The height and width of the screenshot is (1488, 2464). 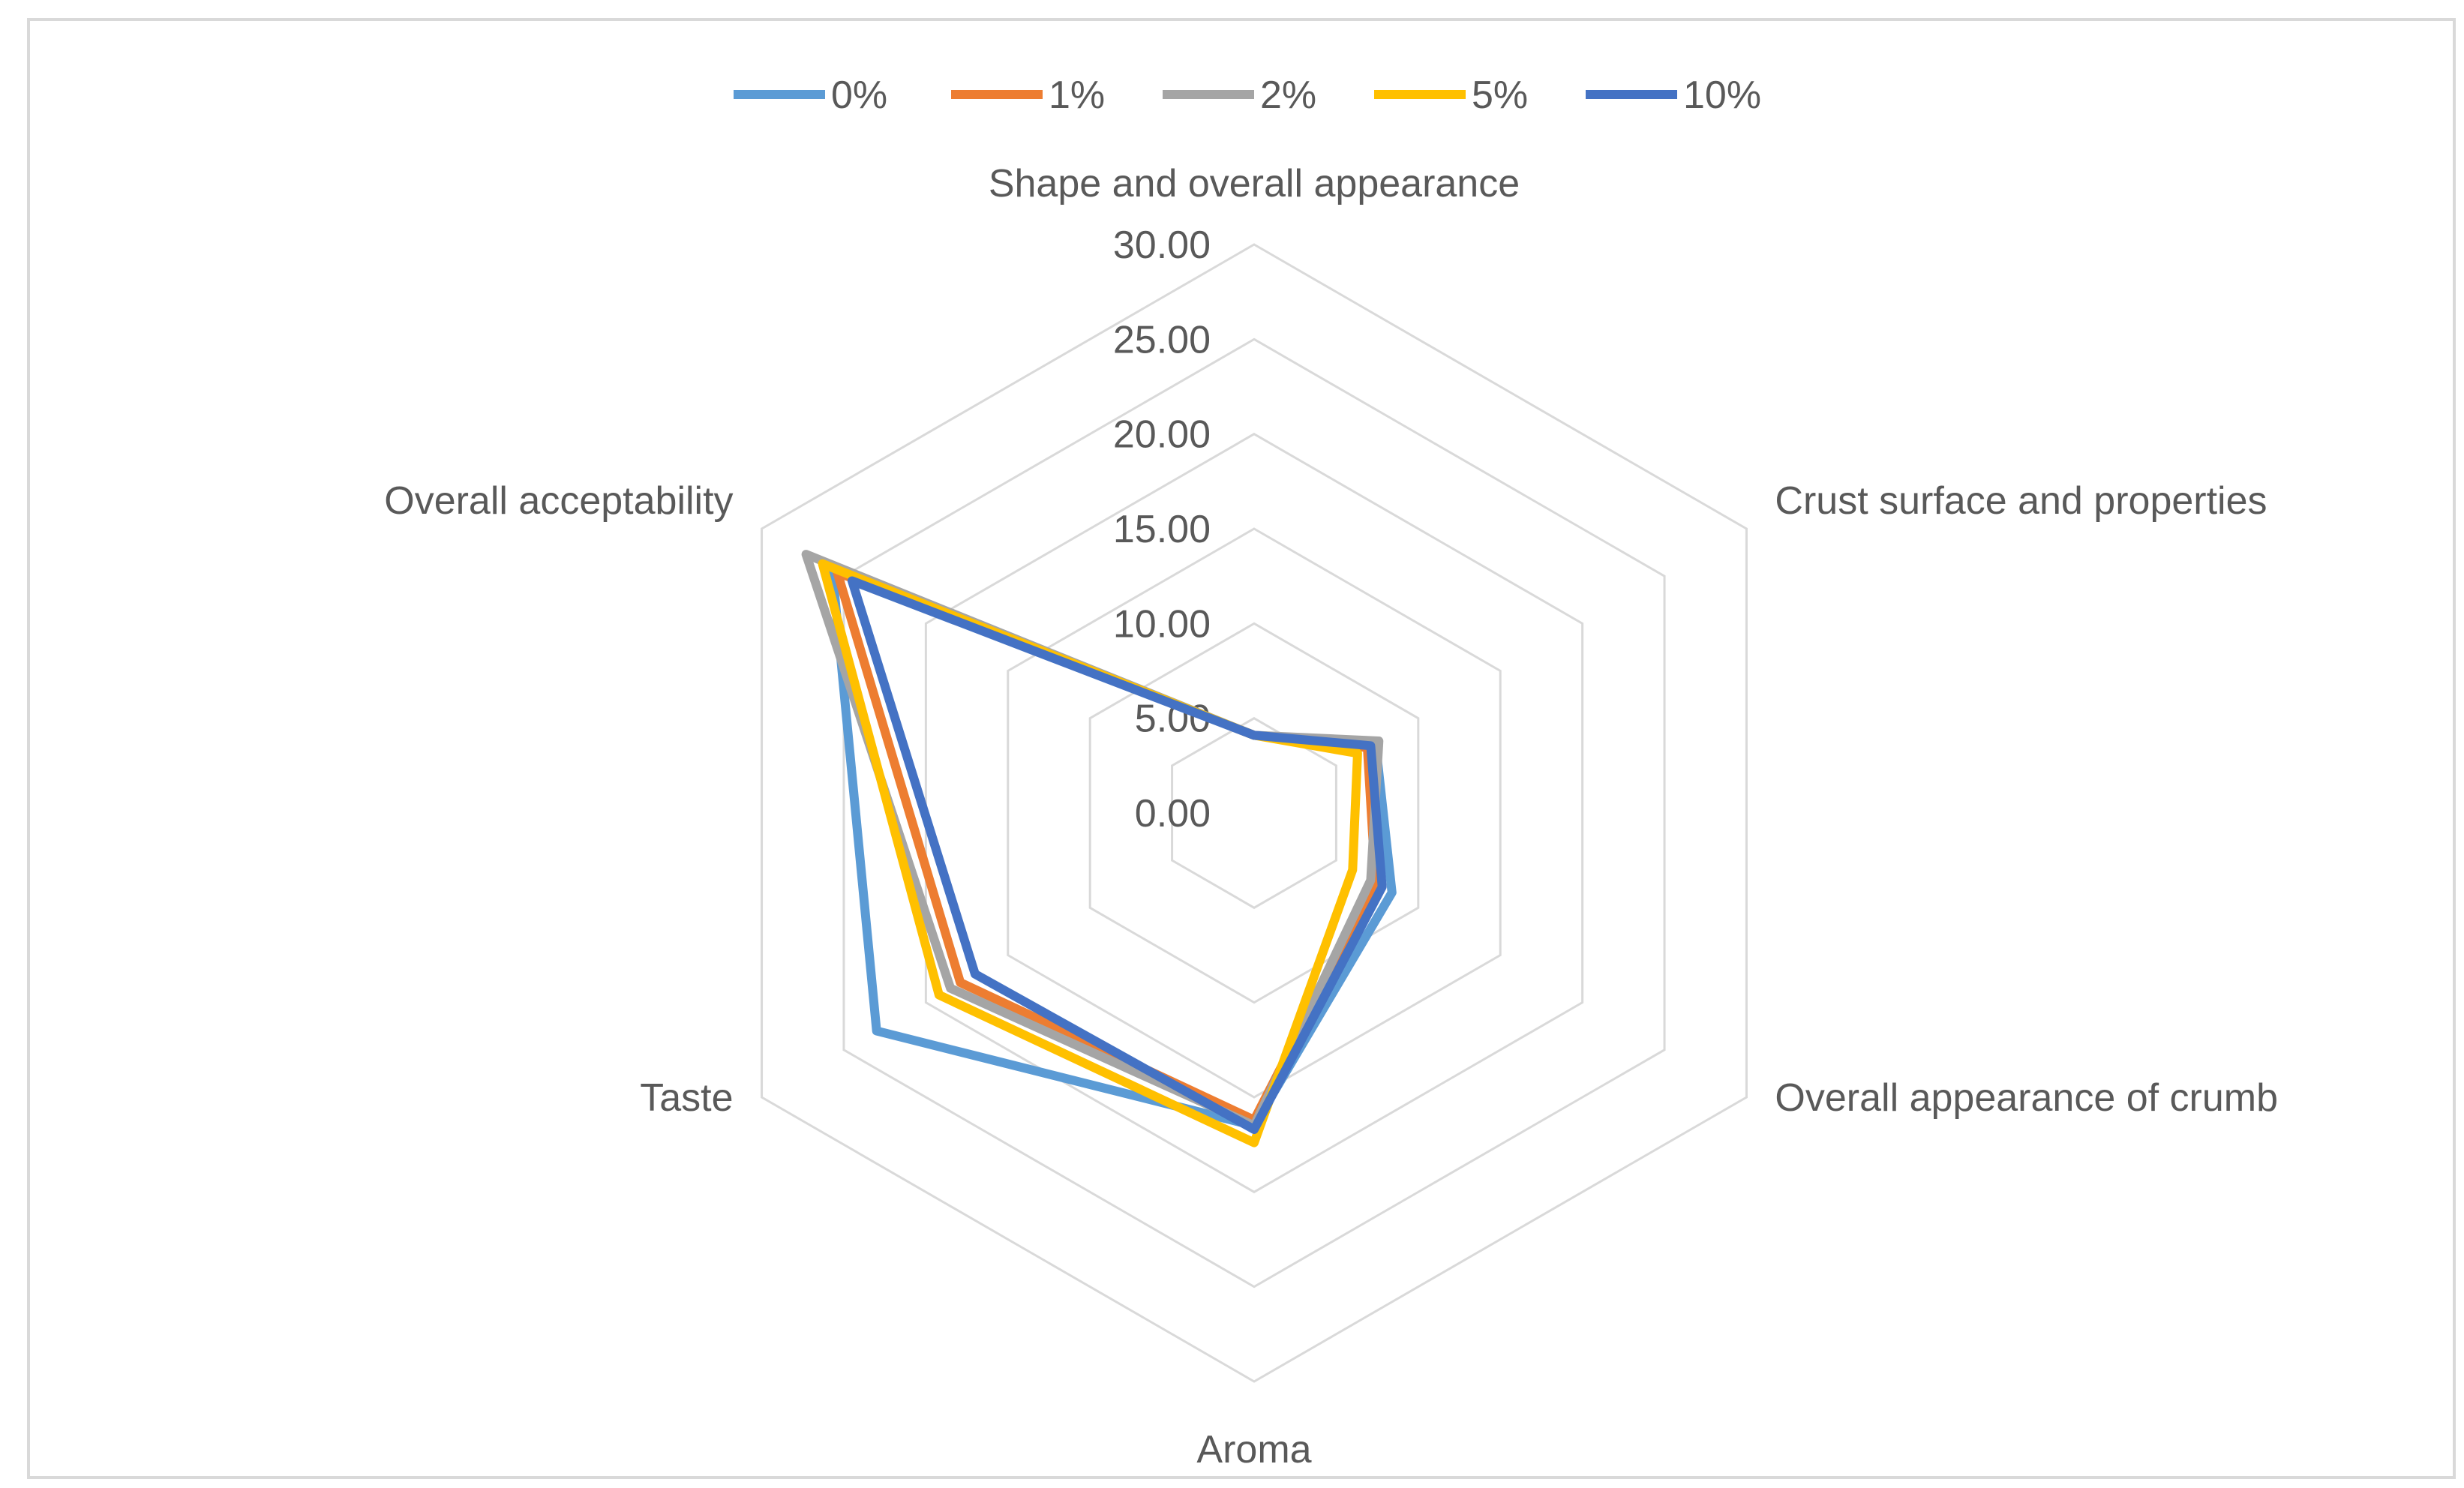 I want to click on series-line-5pct, so click(x=1090, y=853).